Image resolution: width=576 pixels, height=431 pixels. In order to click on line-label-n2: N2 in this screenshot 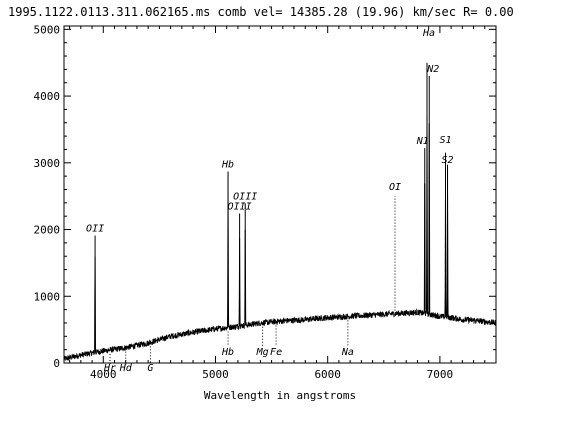, I will do `click(432, 69)`.